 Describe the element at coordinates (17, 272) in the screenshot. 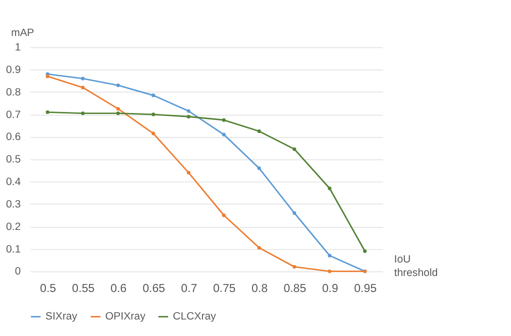

I see `y-tick-label: 0` at that location.